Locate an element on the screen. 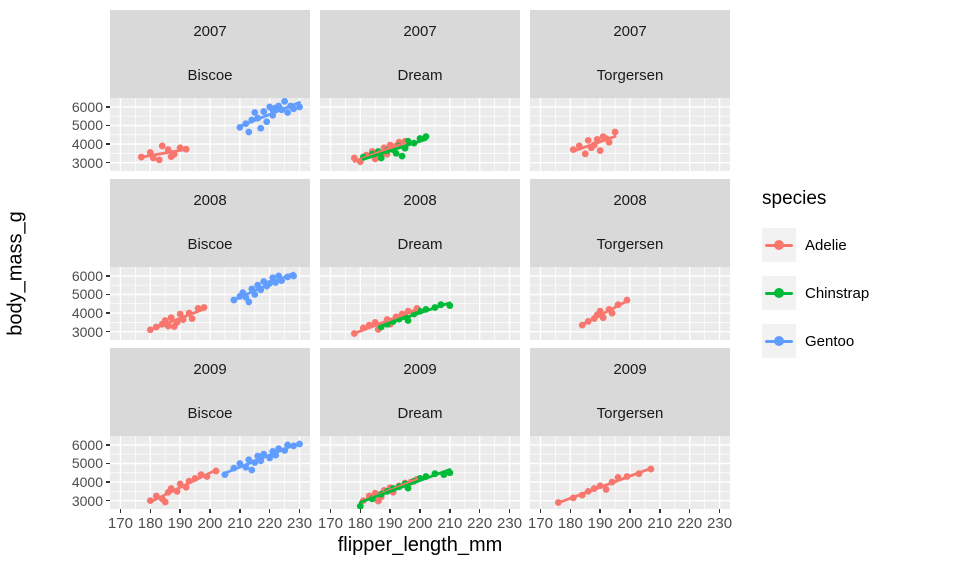 The width and height of the screenshot is (960, 576). facet-strip: 2007 Dream is located at coordinates (420, 54).